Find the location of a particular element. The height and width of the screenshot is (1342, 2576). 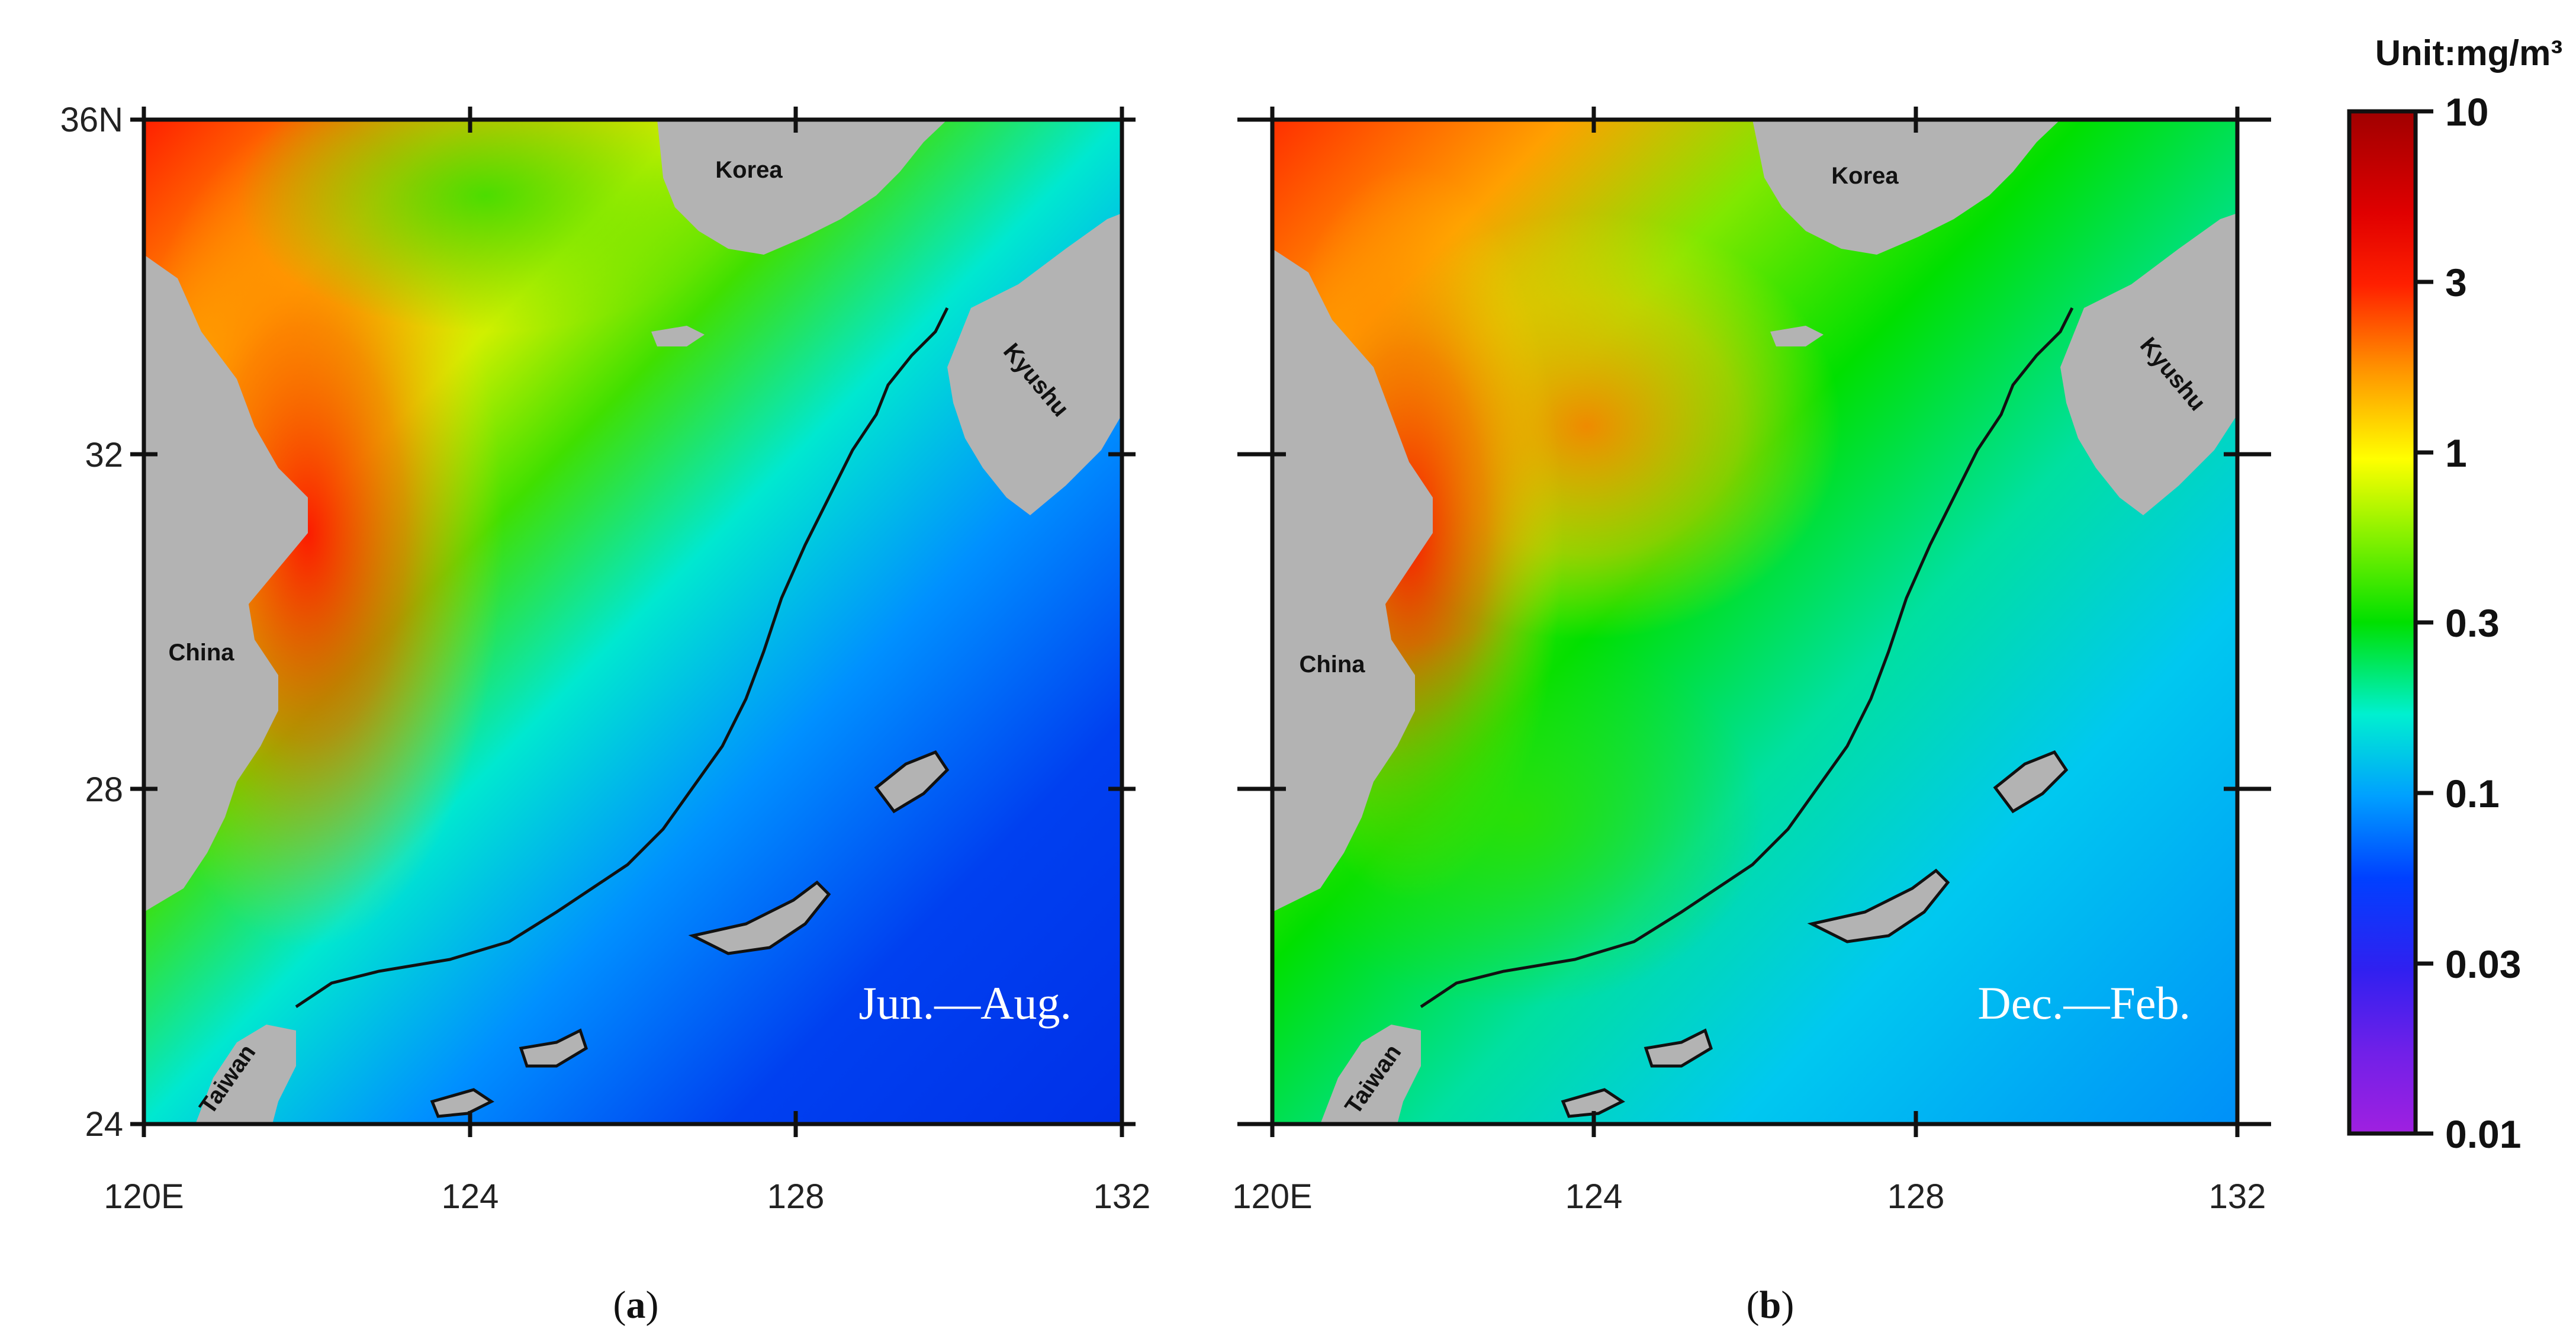

colorbar-gradient is located at coordinates (2382, 622).